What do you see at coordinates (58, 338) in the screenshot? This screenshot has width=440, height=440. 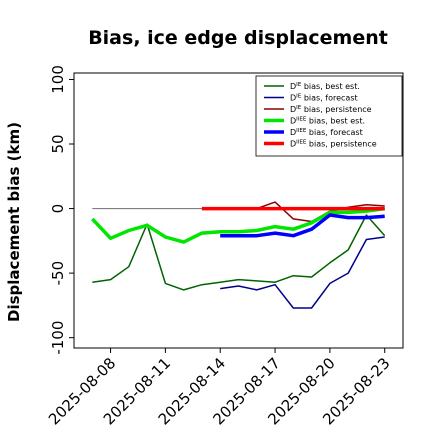 I see `y-tick-label: -100` at bounding box center [58, 338].